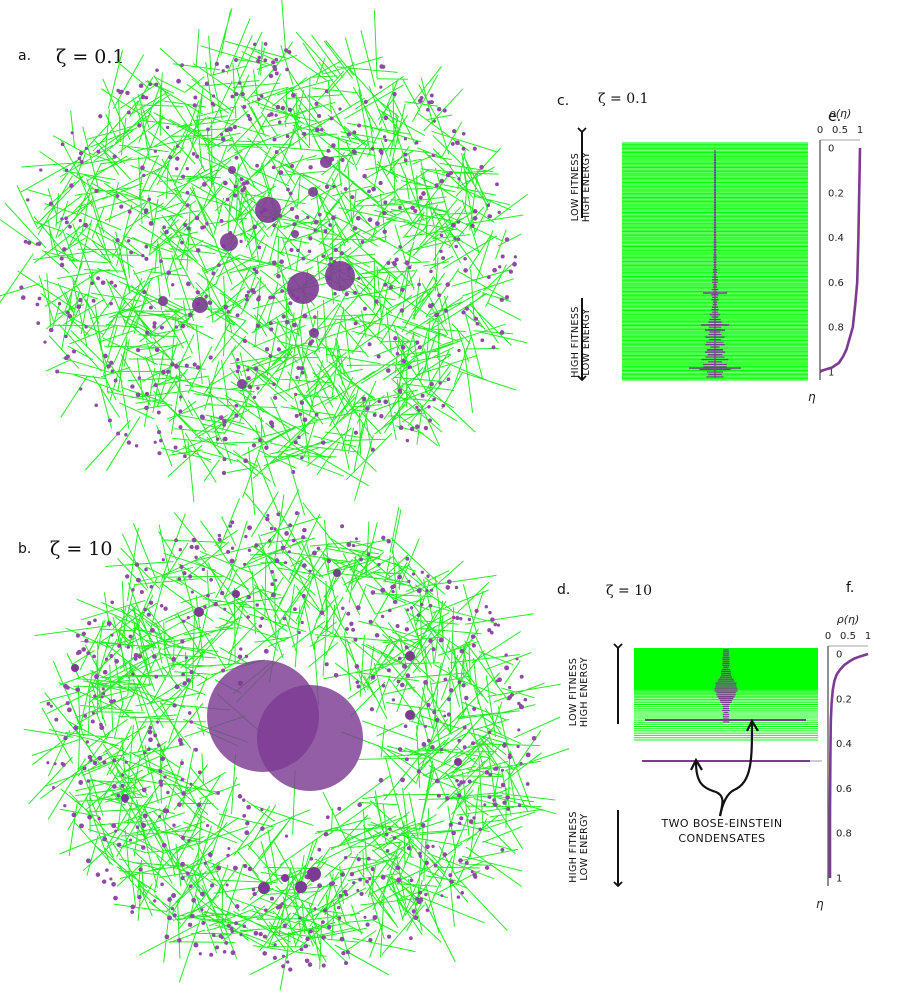 This screenshot has height=1008, width=900. What do you see at coordinates (812, 397) in the screenshot?
I see `density-e-y-axis-label: η` at bounding box center [812, 397].